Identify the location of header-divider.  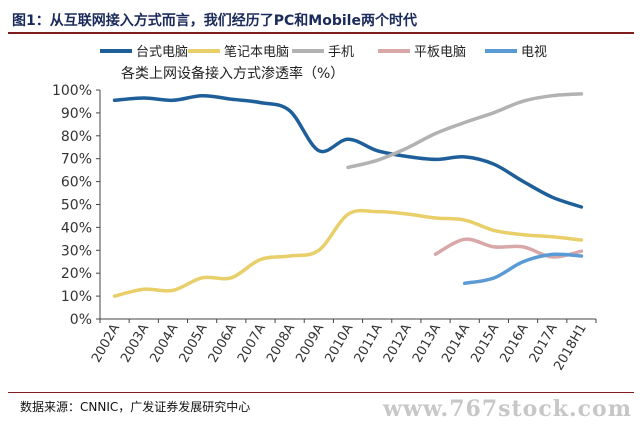
(321, 33).